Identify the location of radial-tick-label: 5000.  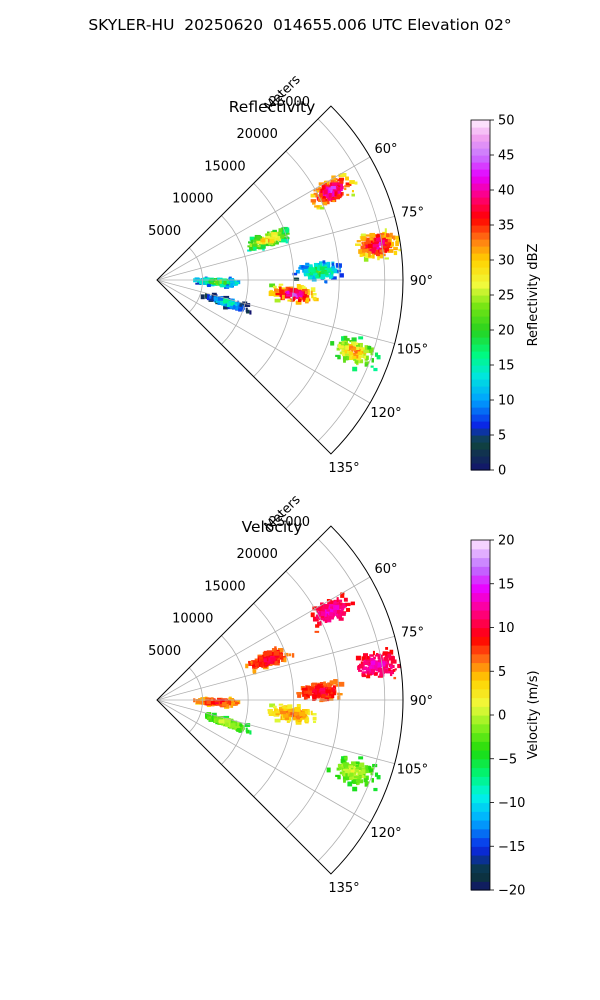
(164, 651).